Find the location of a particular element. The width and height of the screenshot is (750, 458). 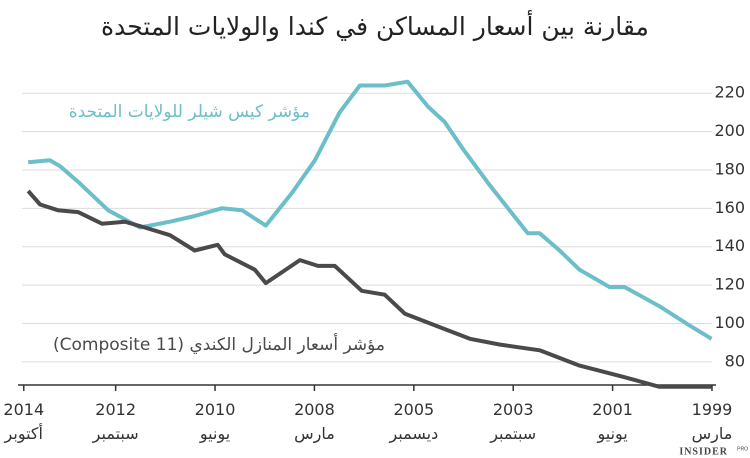

y-tick-label: 160 is located at coordinates (729, 207).